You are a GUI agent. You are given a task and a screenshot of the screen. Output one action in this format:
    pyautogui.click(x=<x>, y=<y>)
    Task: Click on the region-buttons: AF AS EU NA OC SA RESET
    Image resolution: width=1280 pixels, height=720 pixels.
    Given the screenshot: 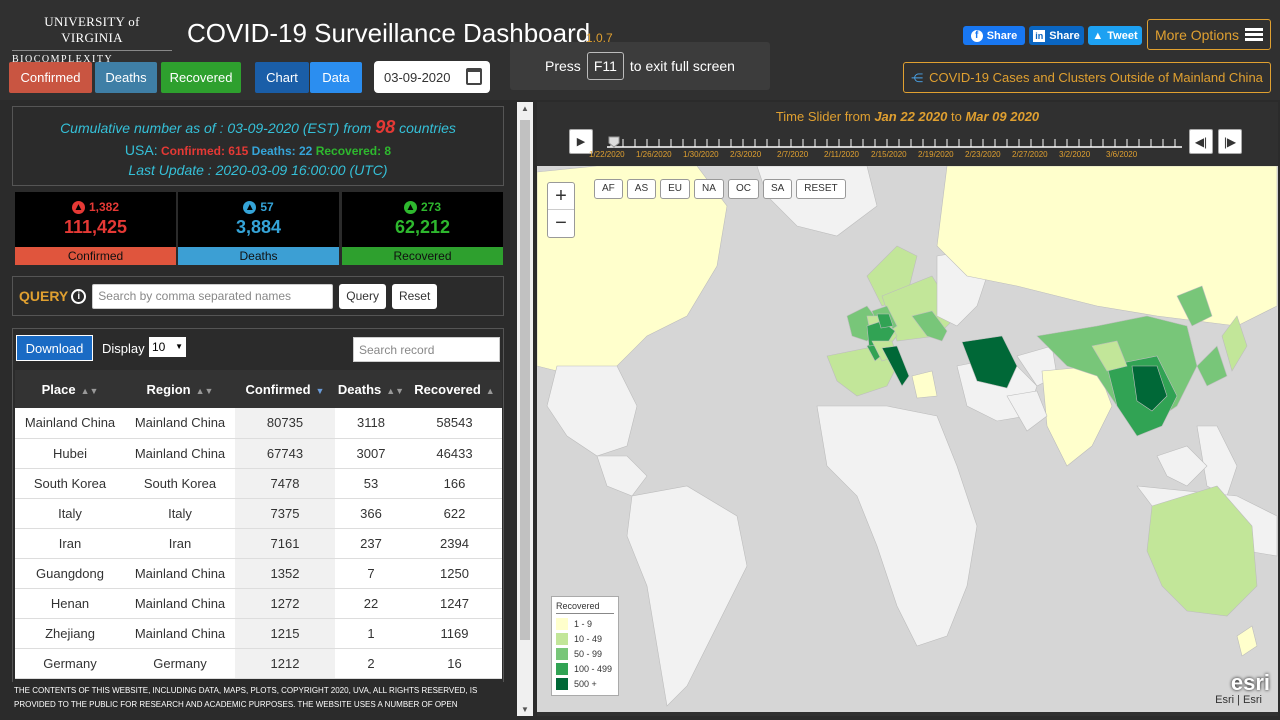 What is the action you would take?
    pyautogui.click(x=720, y=189)
    